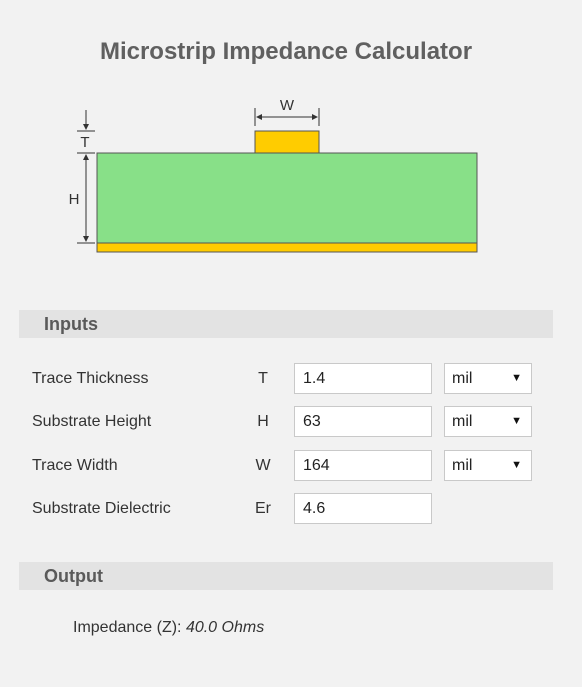 The image size is (582, 687). Describe the element at coordinates (75, 465) in the screenshot. I see `trace-width-label: Trace Width` at that location.